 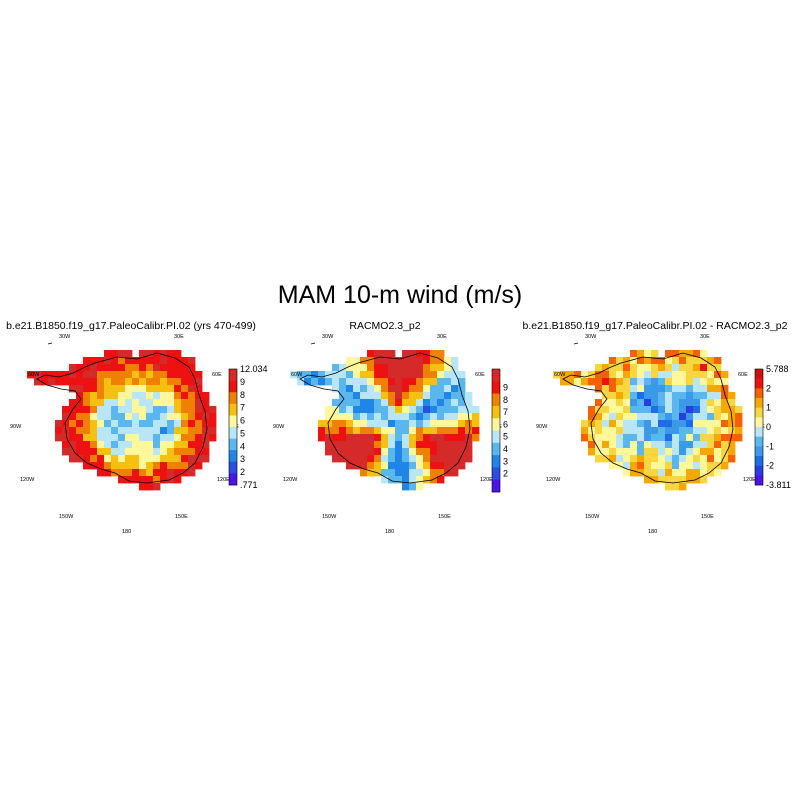 What do you see at coordinates (242, 459) in the screenshot?
I see `colorbar-label: 3` at bounding box center [242, 459].